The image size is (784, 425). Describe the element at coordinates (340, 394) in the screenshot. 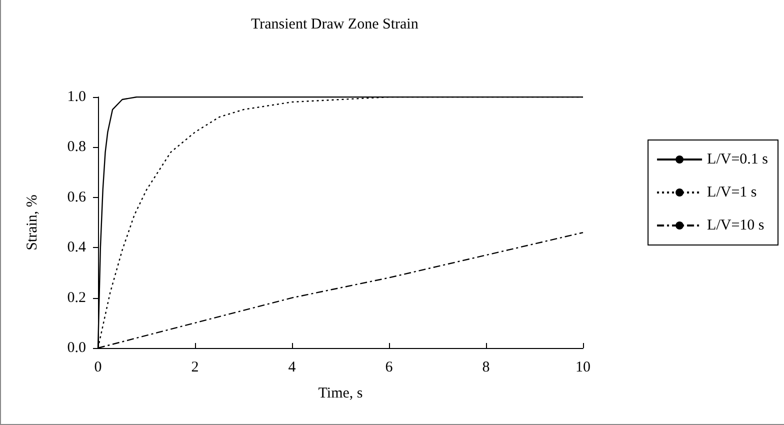

I see `x-axis-title: Time, s` at that location.